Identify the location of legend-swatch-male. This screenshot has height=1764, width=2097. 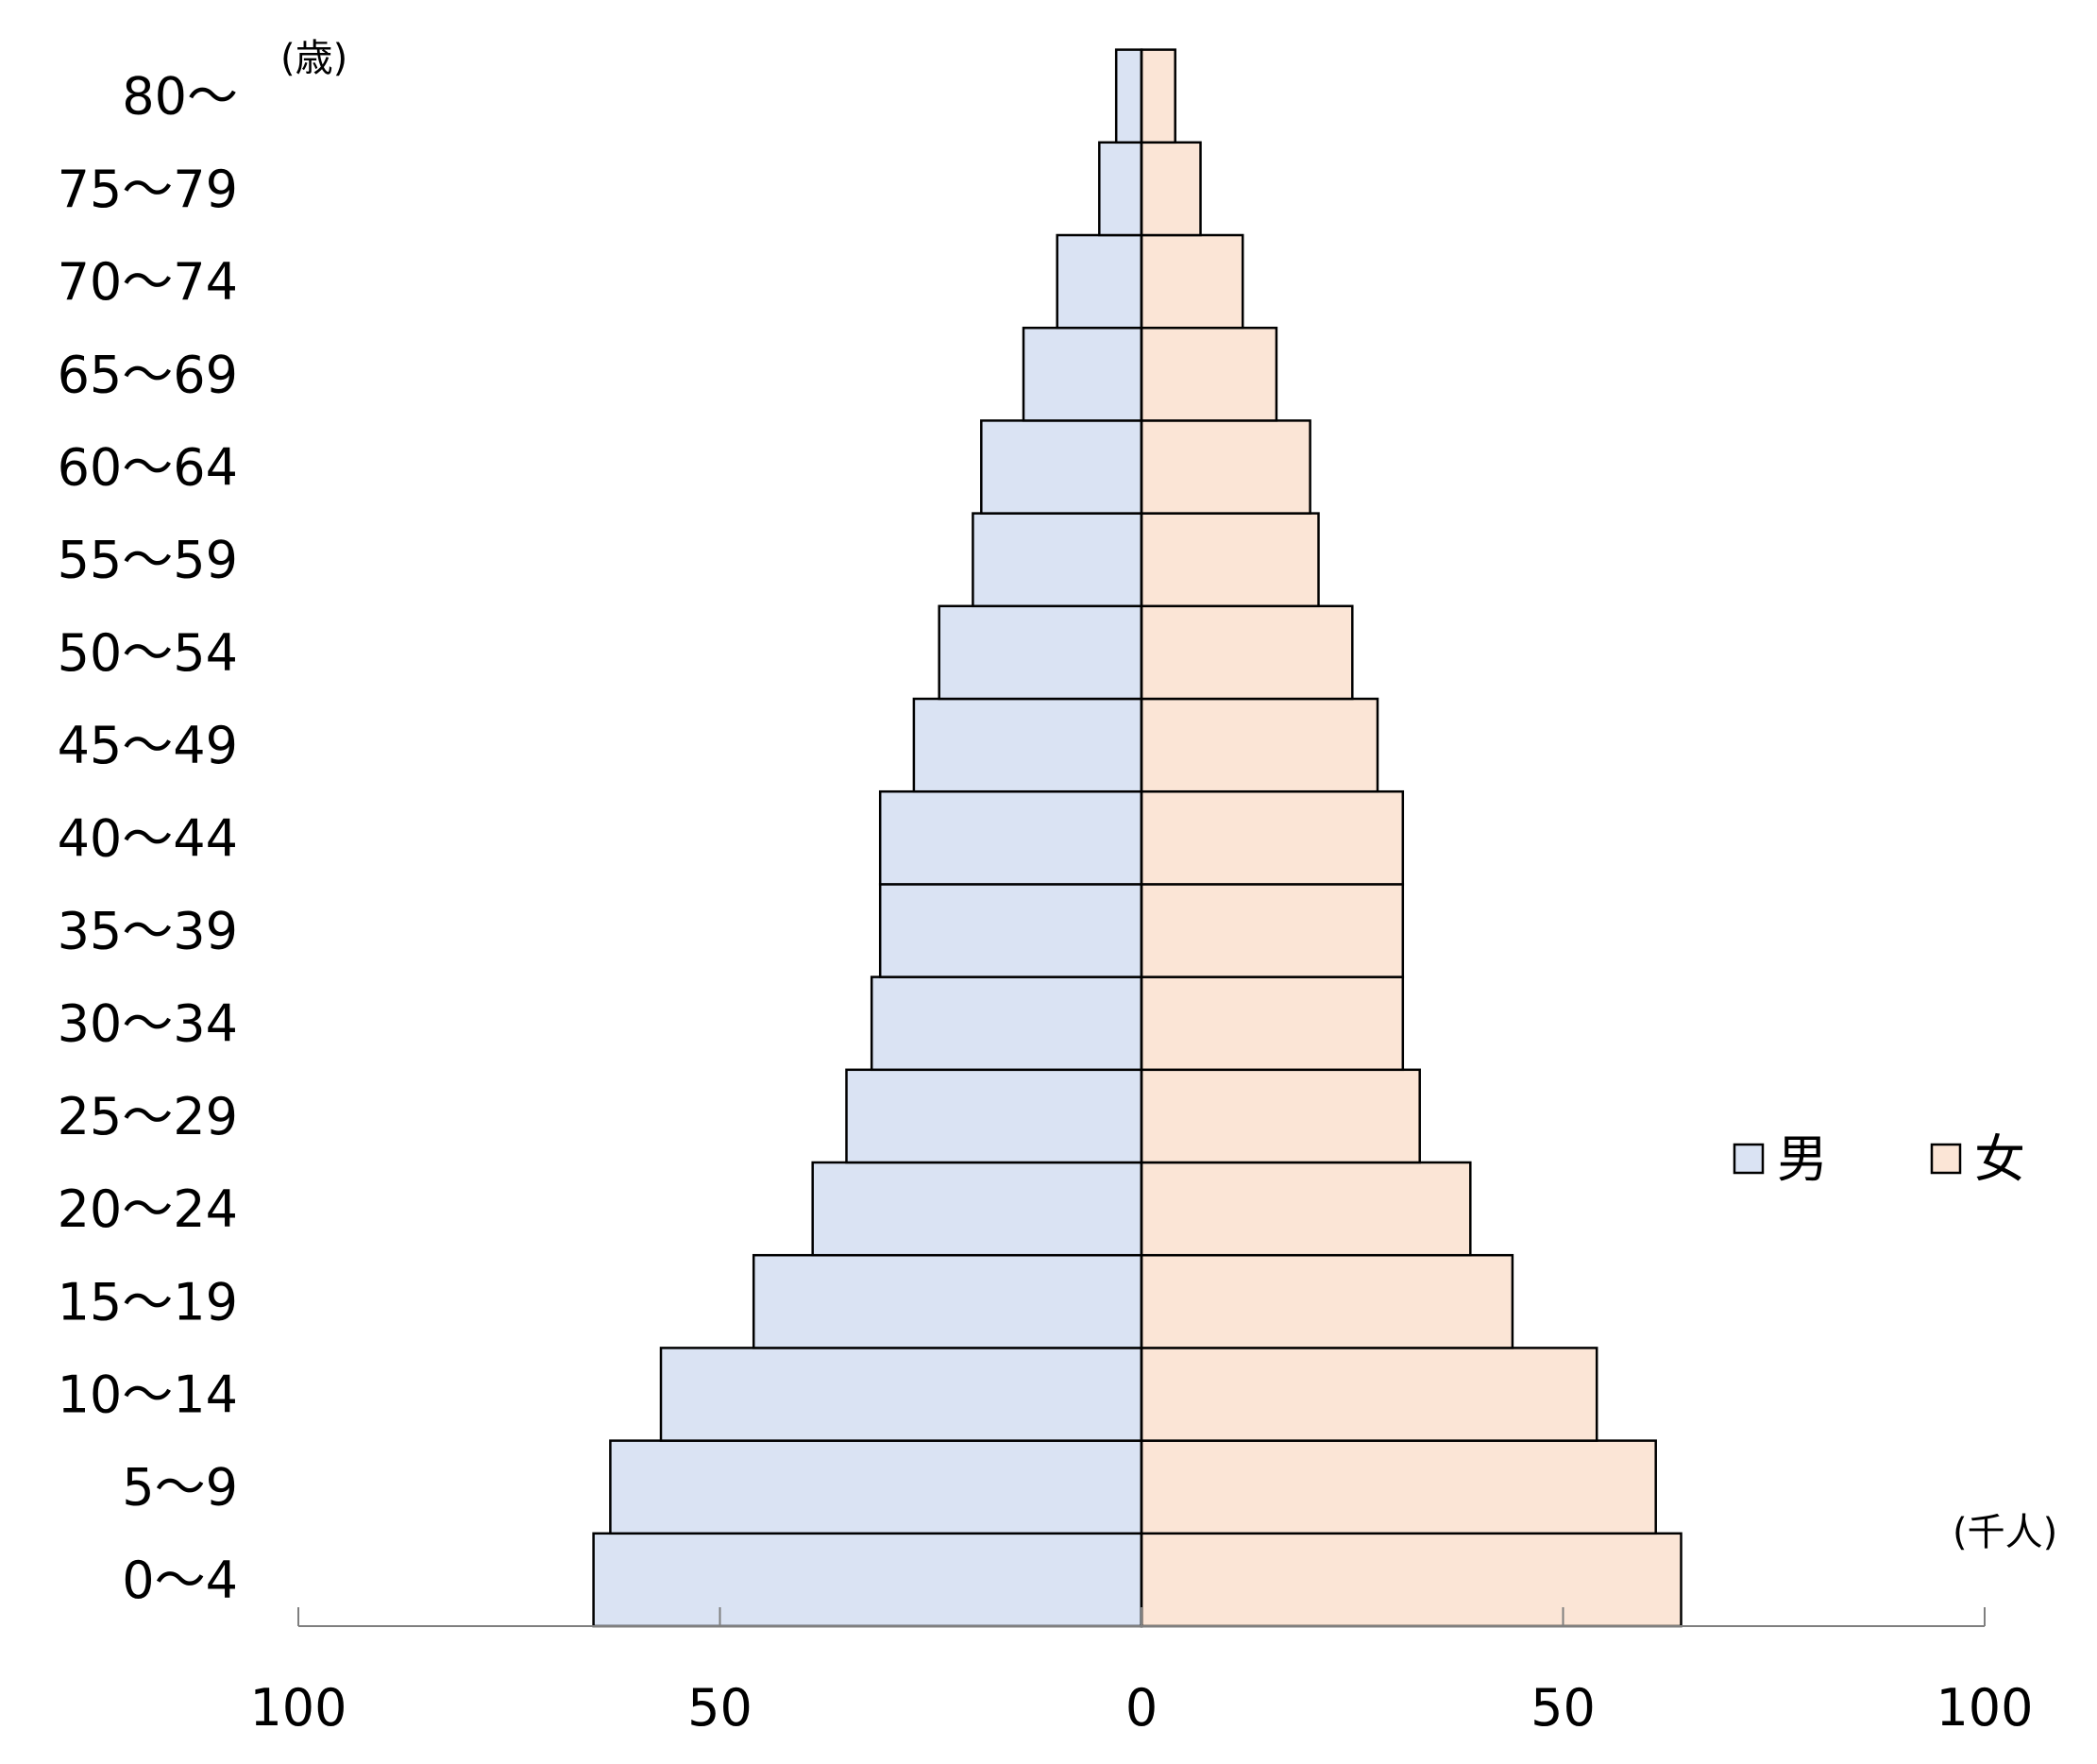
(1749, 1159).